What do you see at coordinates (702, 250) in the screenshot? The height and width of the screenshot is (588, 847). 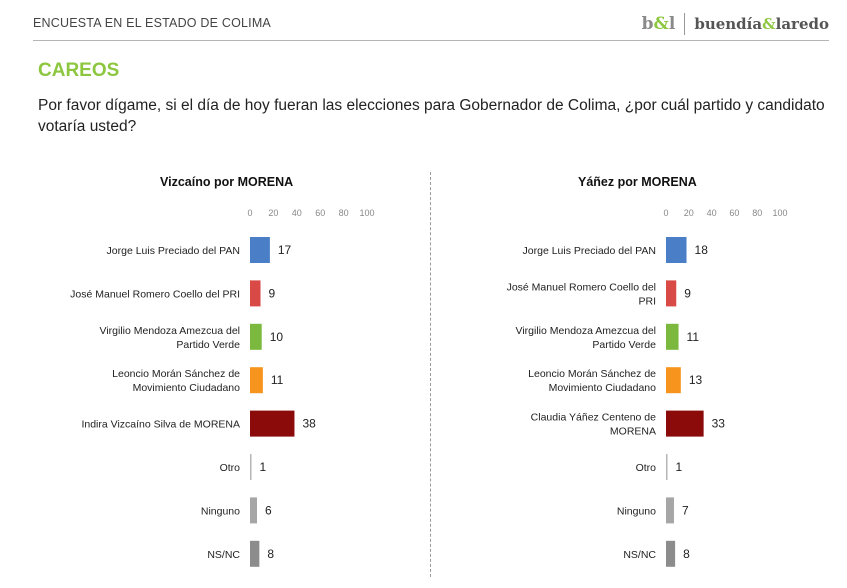 I see `data-label: 18` at bounding box center [702, 250].